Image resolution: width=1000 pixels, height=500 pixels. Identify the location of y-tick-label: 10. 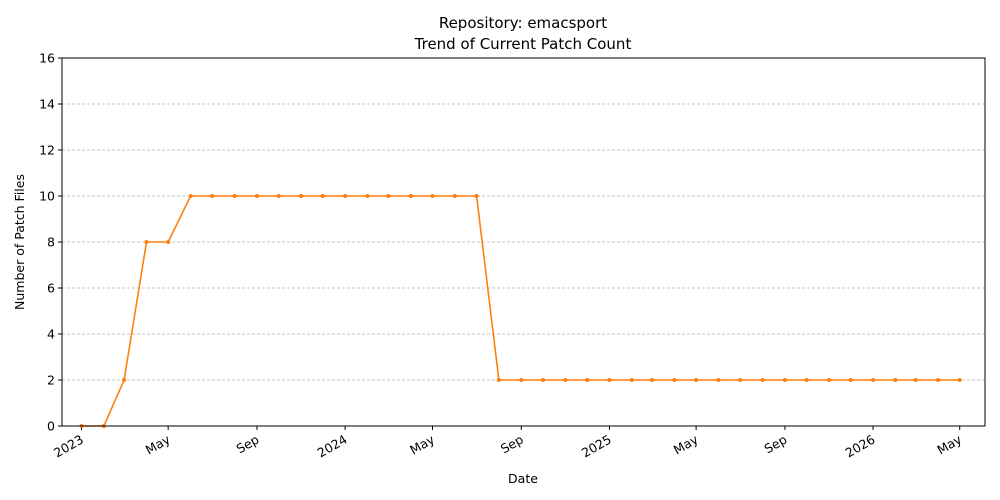
(47, 196).